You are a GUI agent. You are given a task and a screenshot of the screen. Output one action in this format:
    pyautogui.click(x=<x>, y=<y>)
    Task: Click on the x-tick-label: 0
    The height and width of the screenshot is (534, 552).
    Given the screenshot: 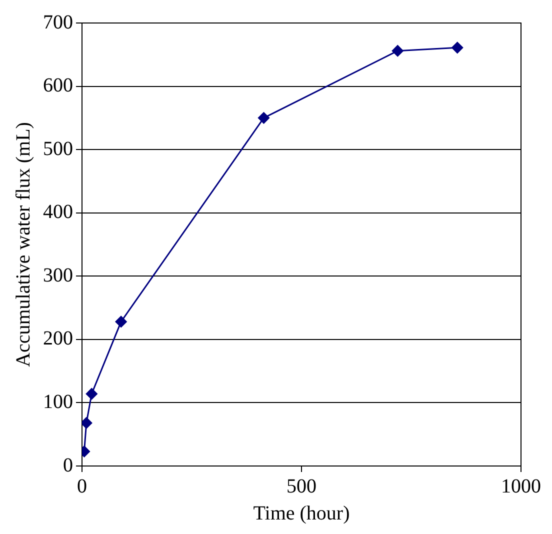 What is the action you would take?
    pyautogui.click(x=82, y=486)
    